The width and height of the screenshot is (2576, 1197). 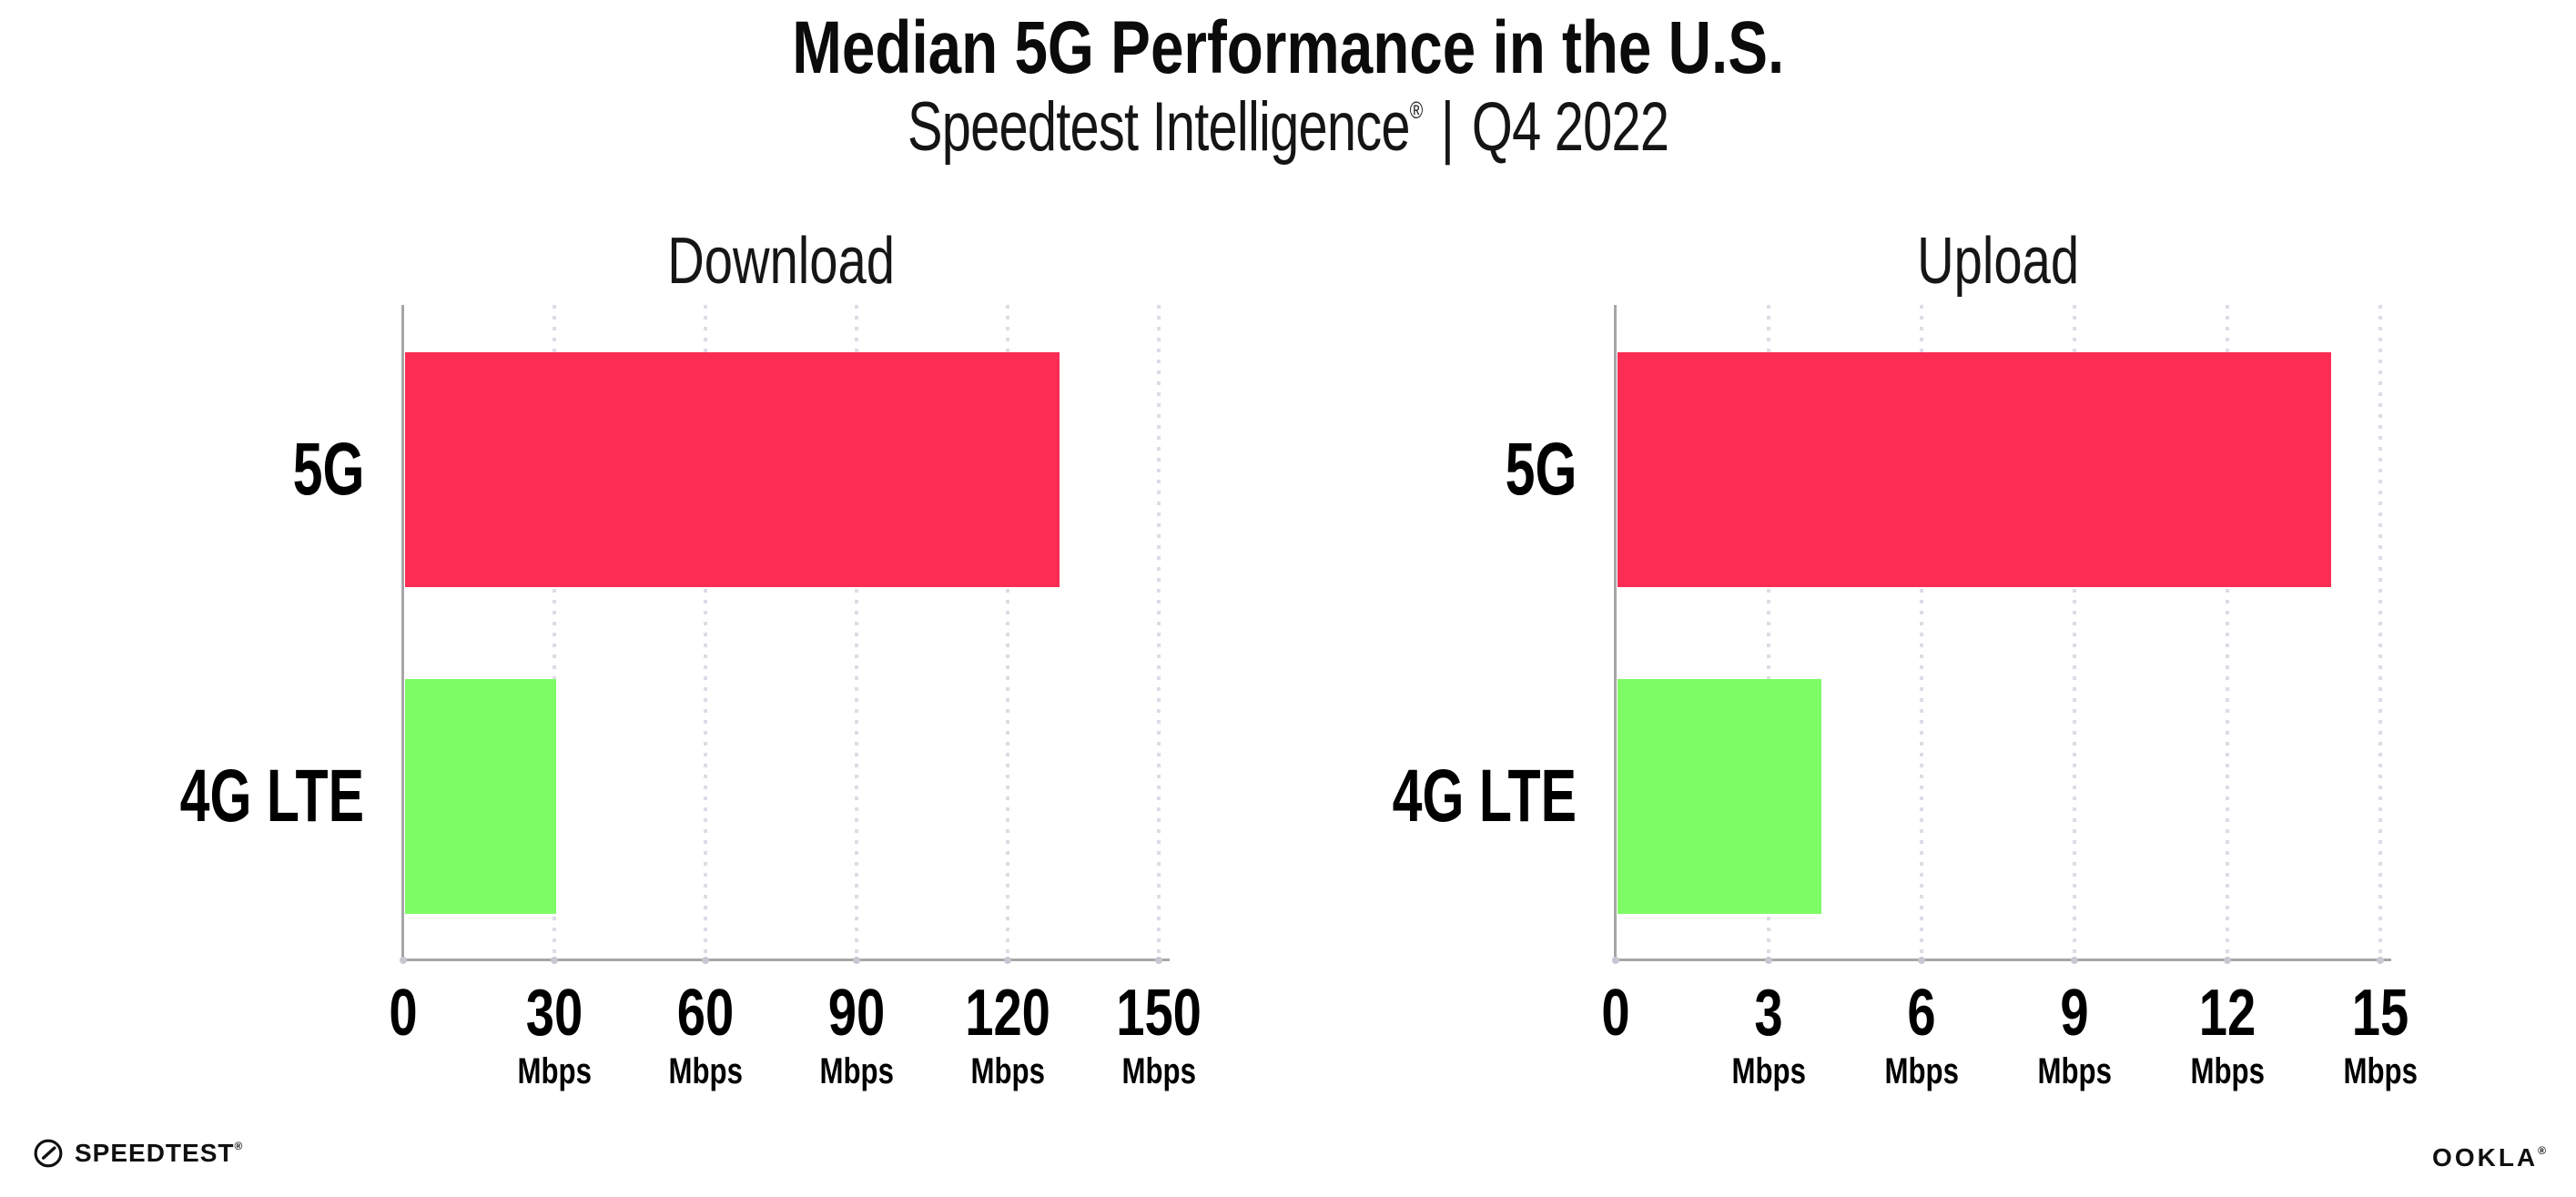 What do you see at coordinates (1159, 1034) in the screenshot?
I see `x-tick-label: 150 Mbps` at bounding box center [1159, 1034].